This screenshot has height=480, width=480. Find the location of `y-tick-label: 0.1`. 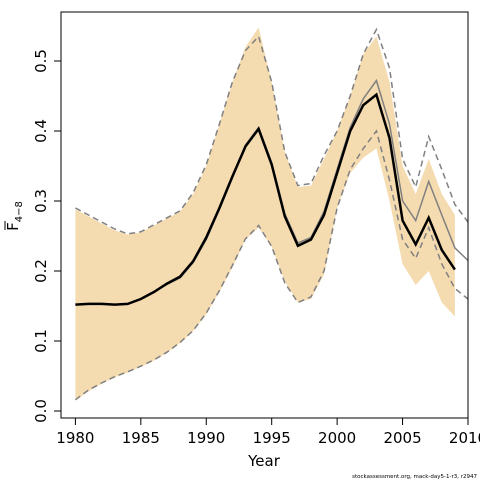

y-tick-label: 0.1 is located at coordinates (41, 341).